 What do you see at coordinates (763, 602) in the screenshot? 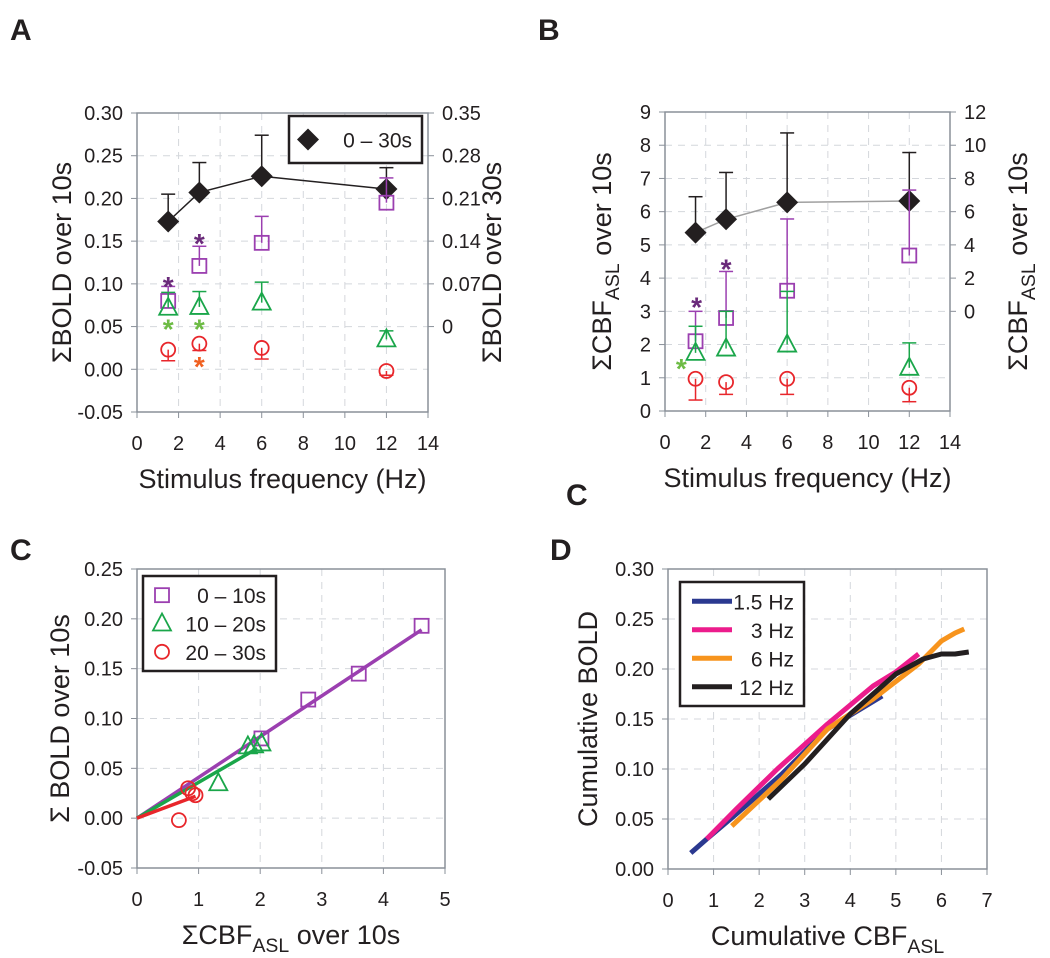
I see `legend-label: 1.5 Hz` at bounding box center [763, 602].